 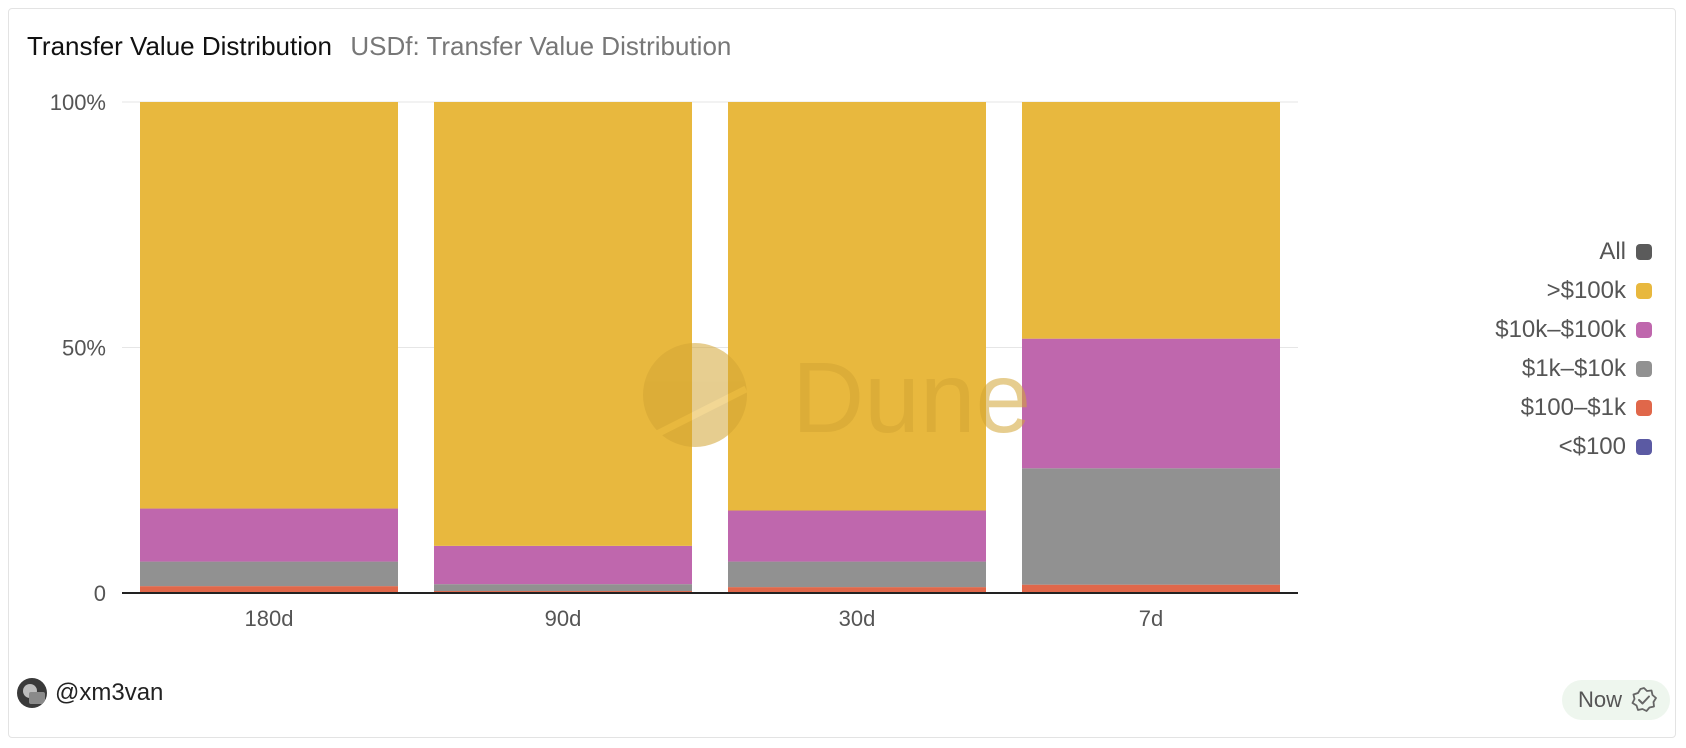 What do you see at coordinates (1592, 446) in the screenshot?
I see `legend-label: <$100` at bounding box center [1592, 446].